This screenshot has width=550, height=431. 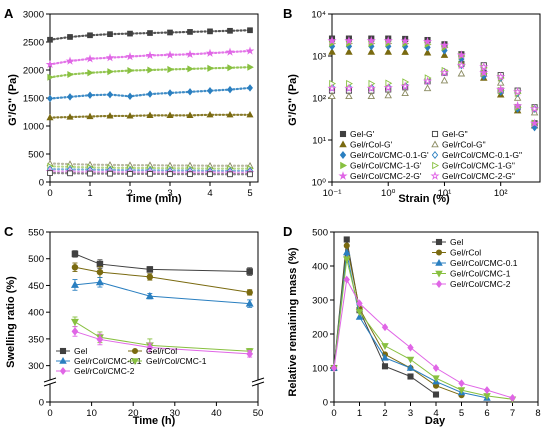 What do you see at coordinates (319, 57) in the screenshot?
I see `panel-b-ytick-label-3: 10³` at bounding box center [319, 57].